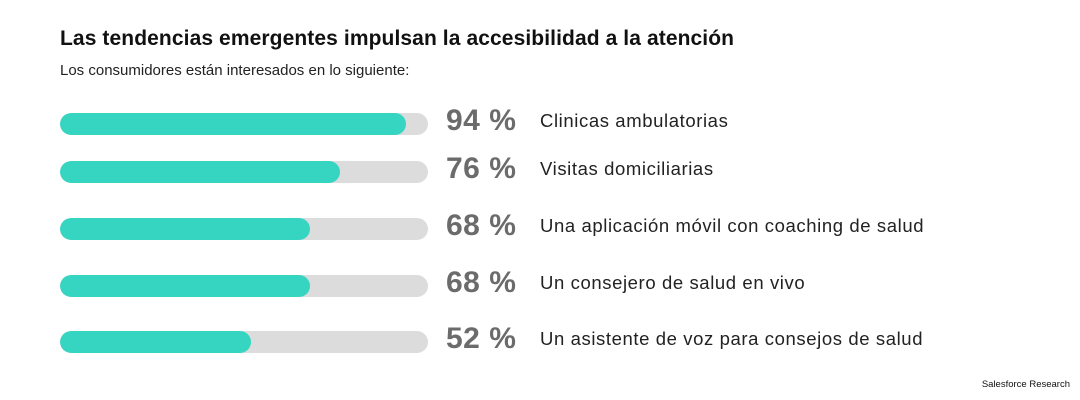 The width and height of the screenshot is (1080, 400). I want to click on source-credit: Salesforce Research, so click(1025, 384).